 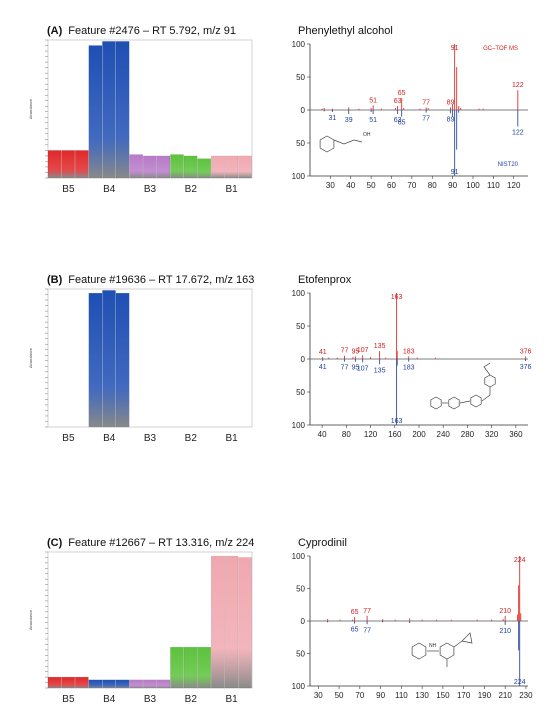 I want to click on library-peak-label: 39, so click(x=349, y=120).